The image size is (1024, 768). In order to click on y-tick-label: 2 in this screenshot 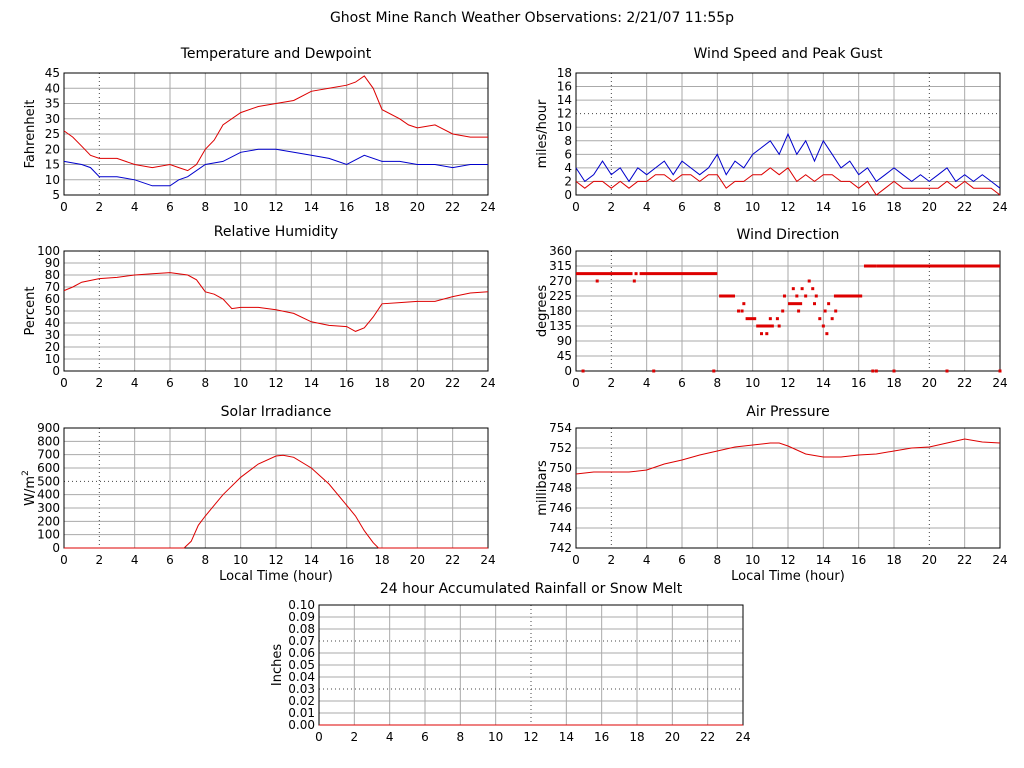, I will do `click(568, 181)`.